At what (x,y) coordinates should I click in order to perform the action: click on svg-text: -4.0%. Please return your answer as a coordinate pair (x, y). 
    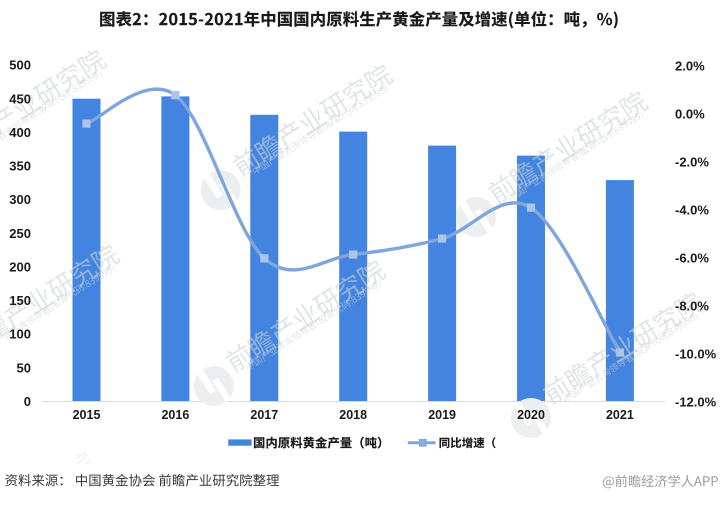
    Looking at the image, I should click on (692, 209).